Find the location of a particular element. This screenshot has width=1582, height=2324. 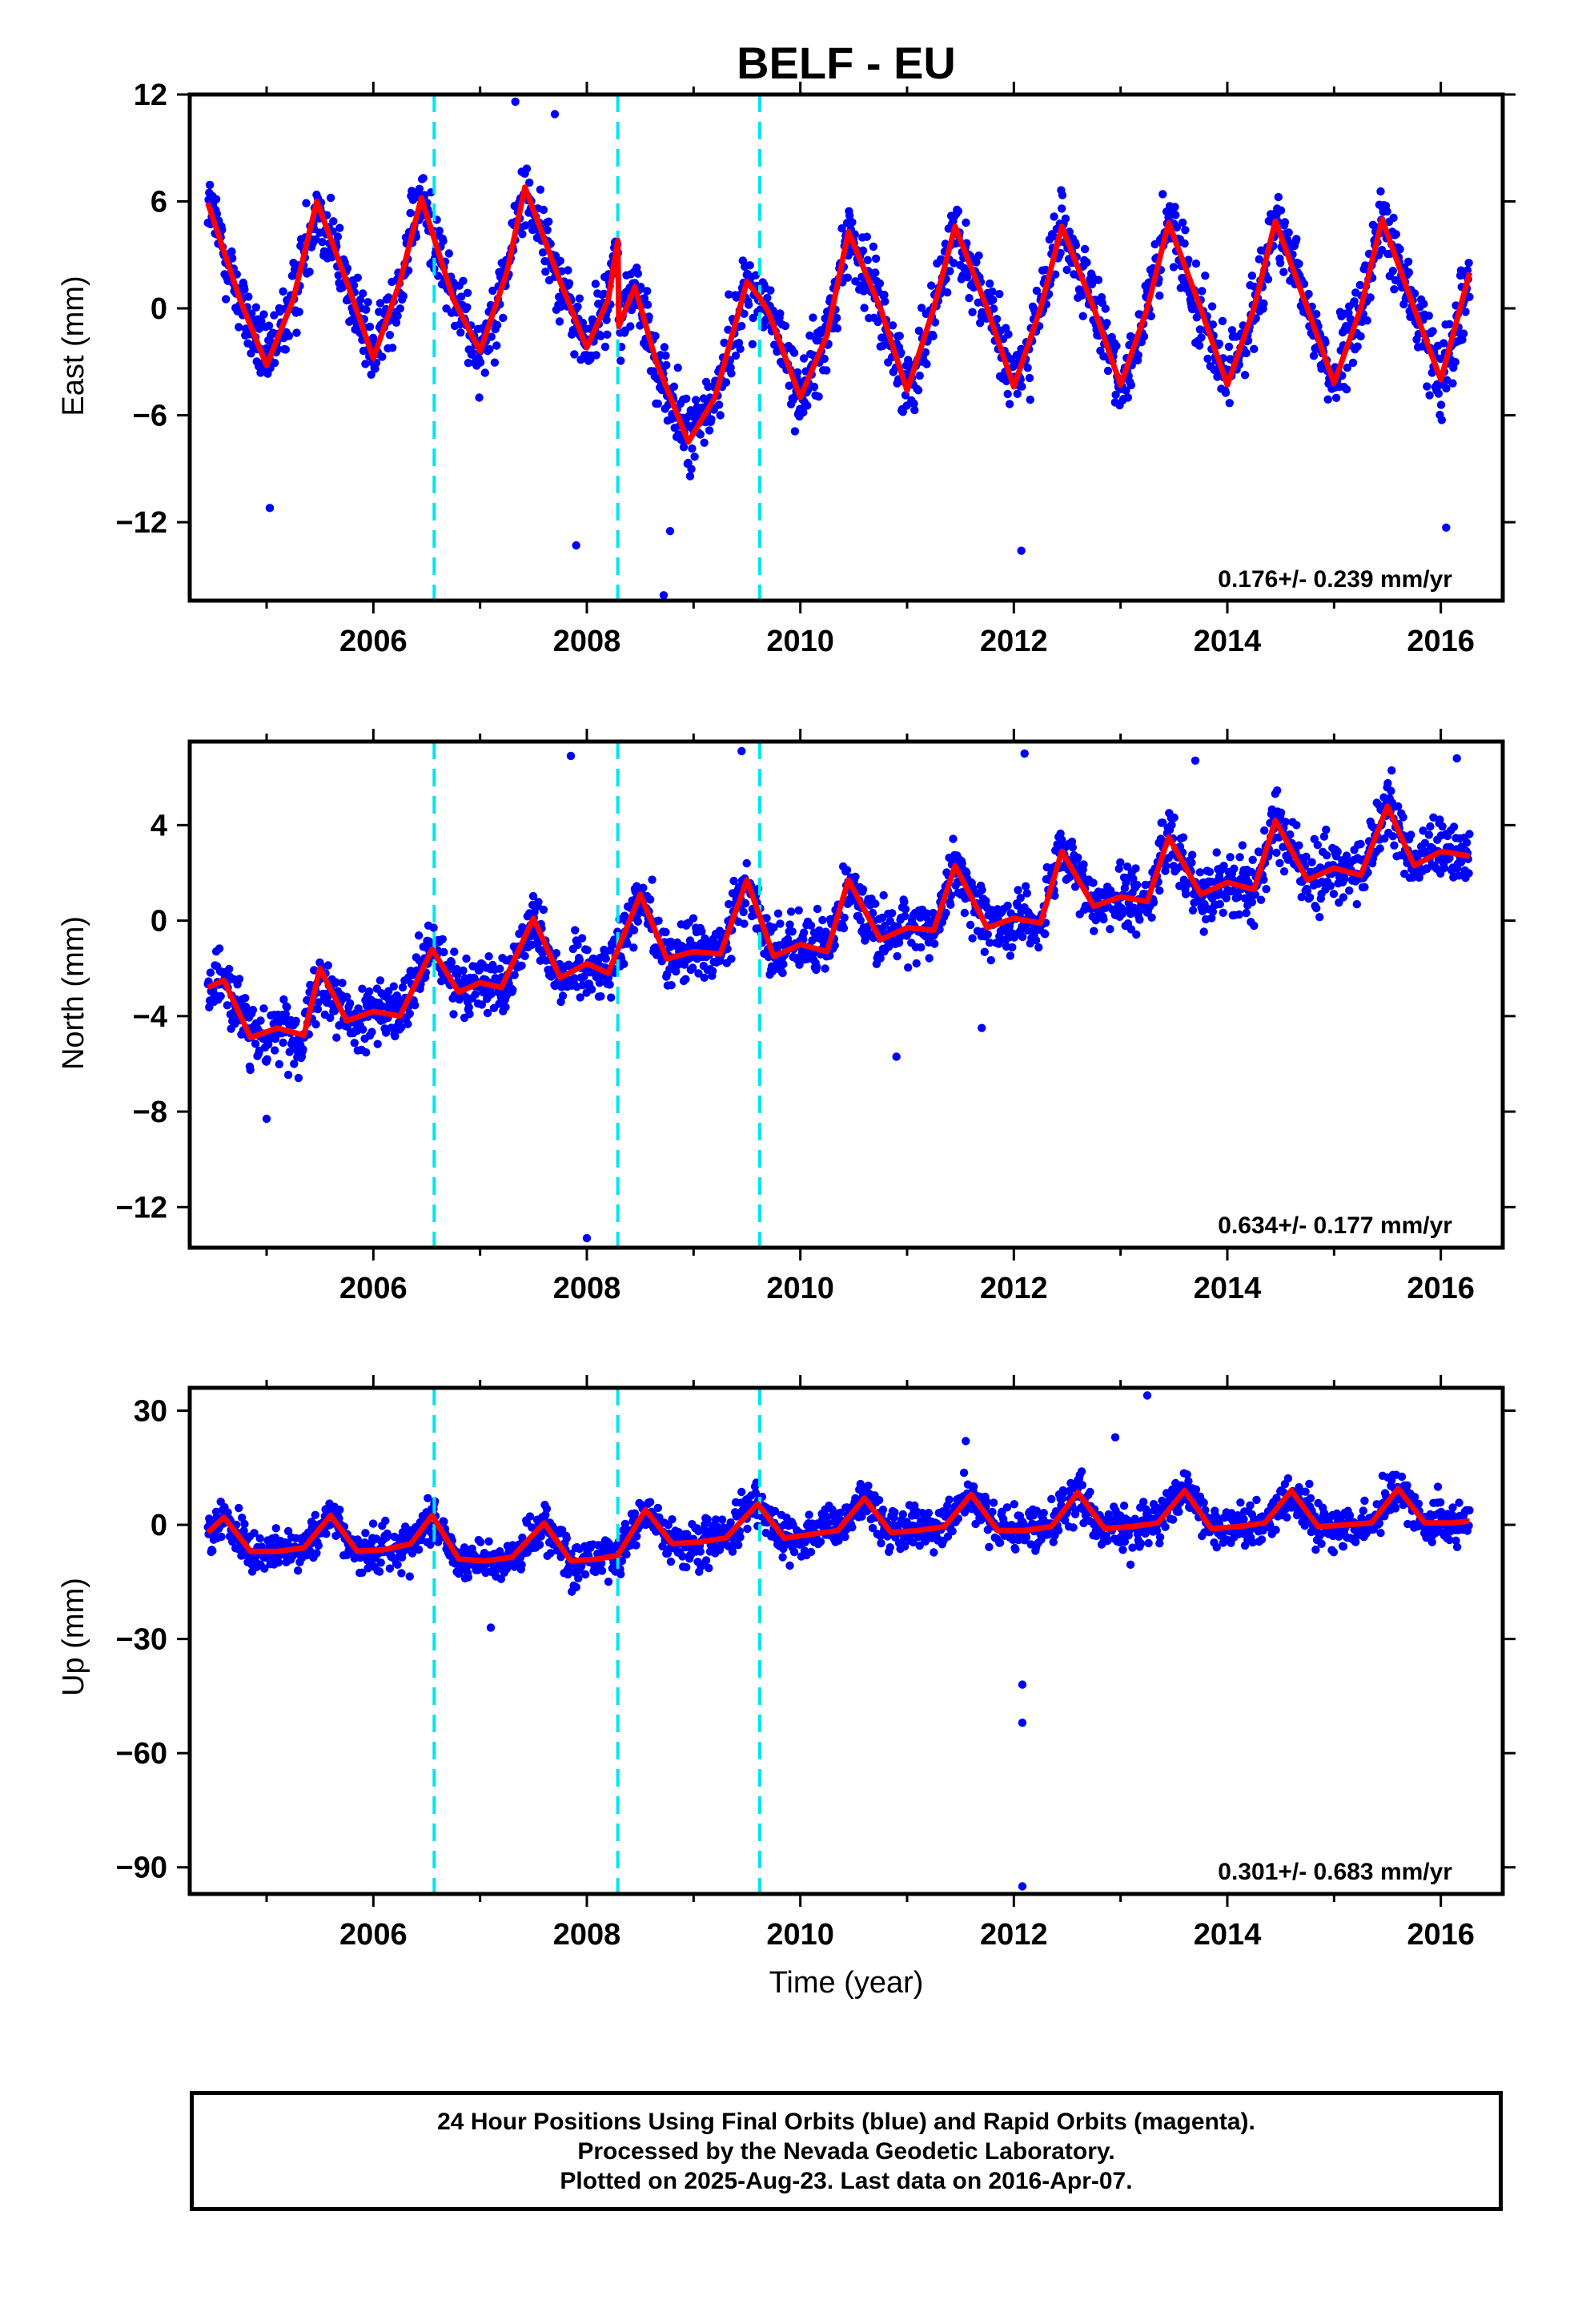

north-xtick-label: 2006 is located at coordinates (373, 1288).